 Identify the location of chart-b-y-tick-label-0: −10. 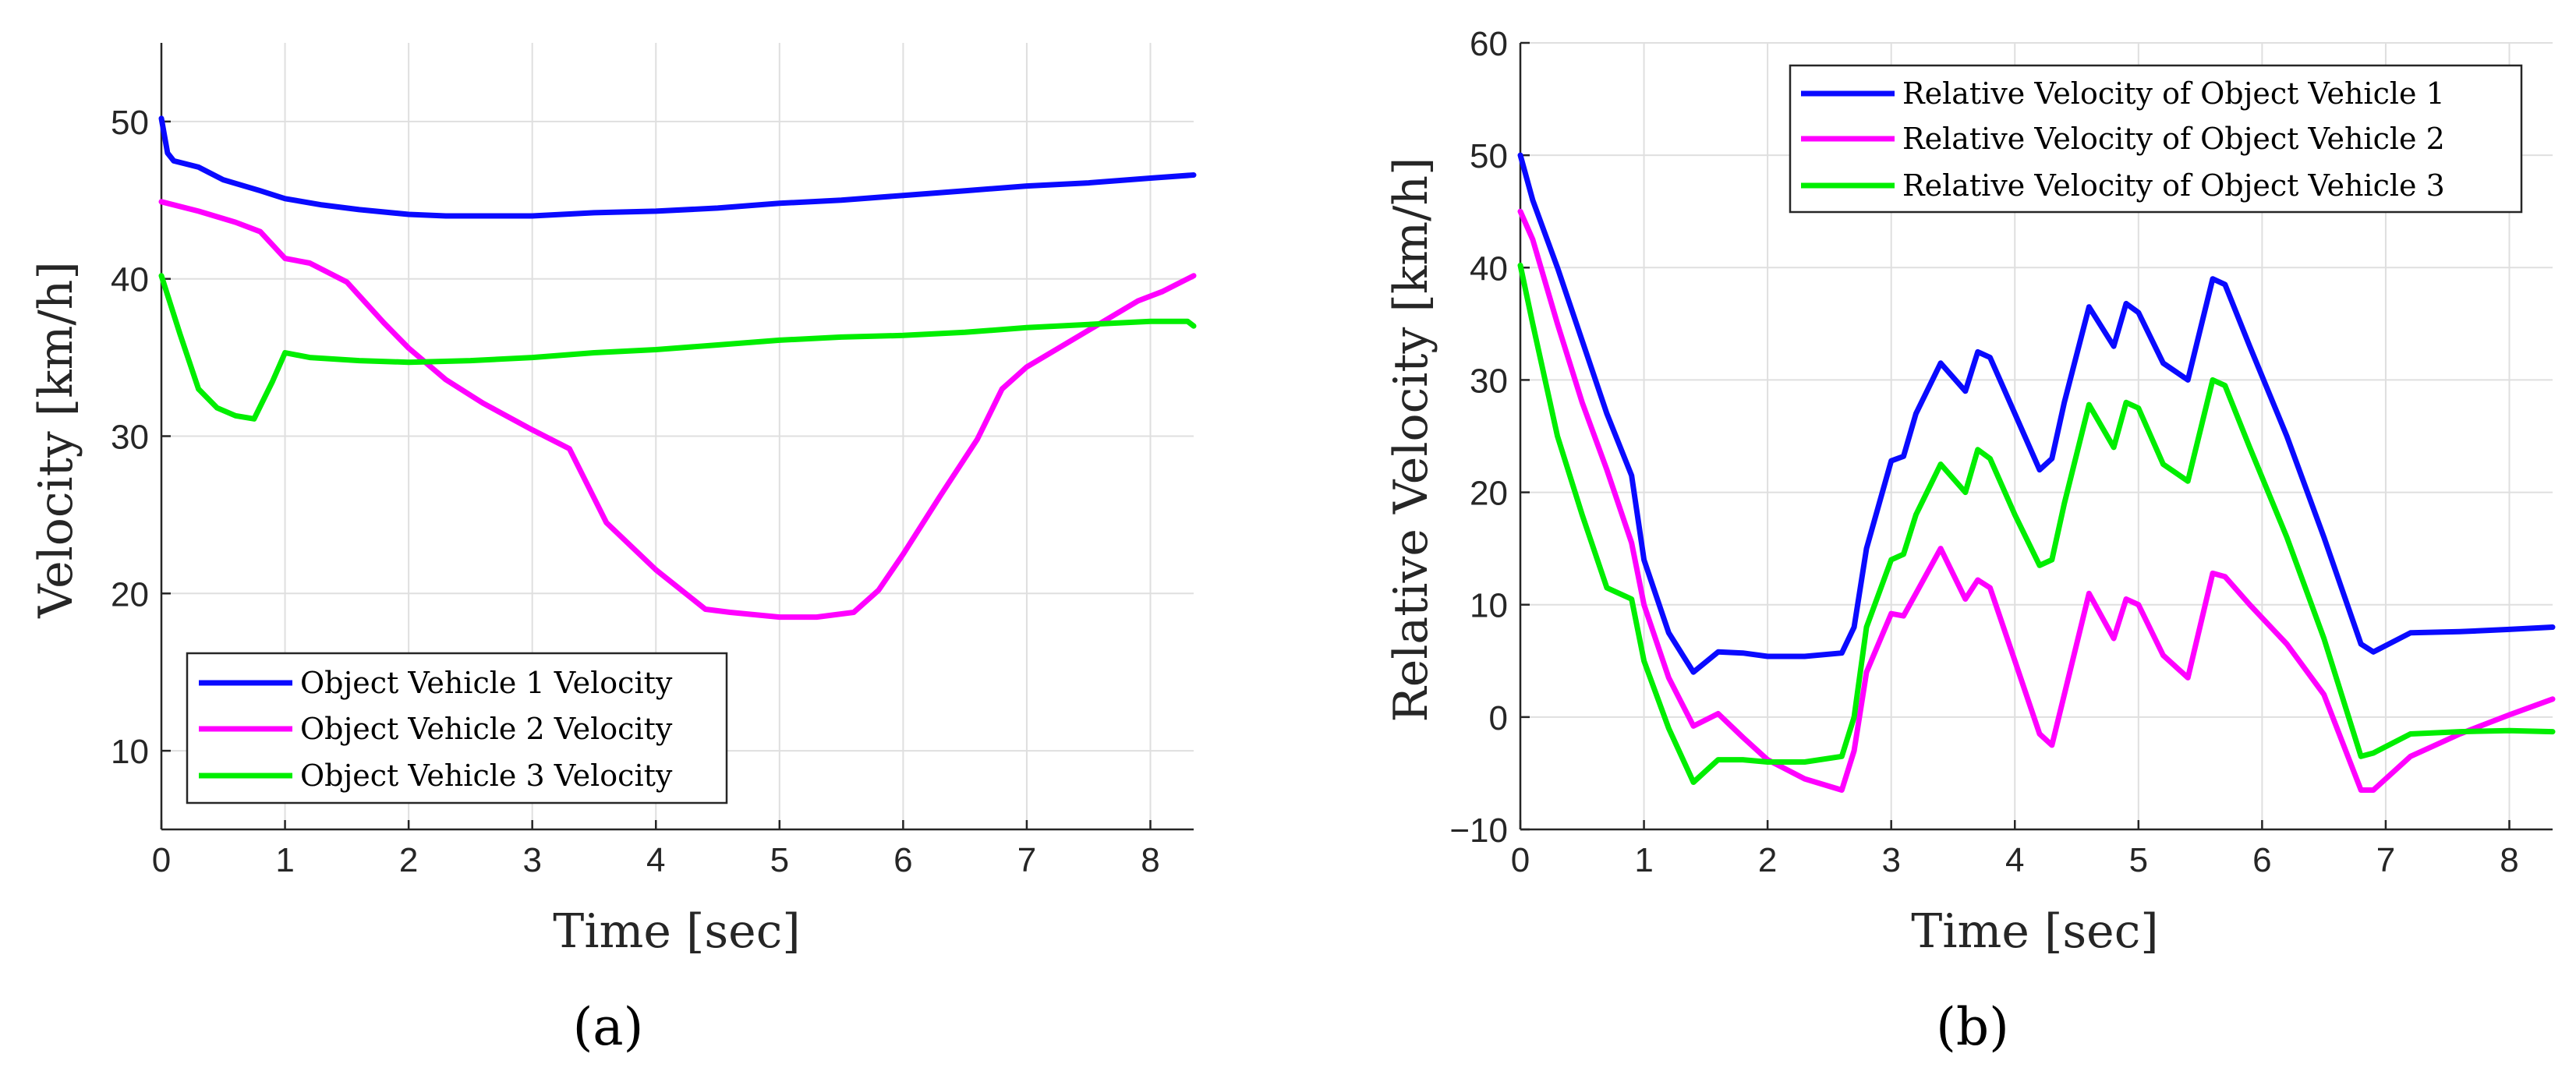
(1478, 831).